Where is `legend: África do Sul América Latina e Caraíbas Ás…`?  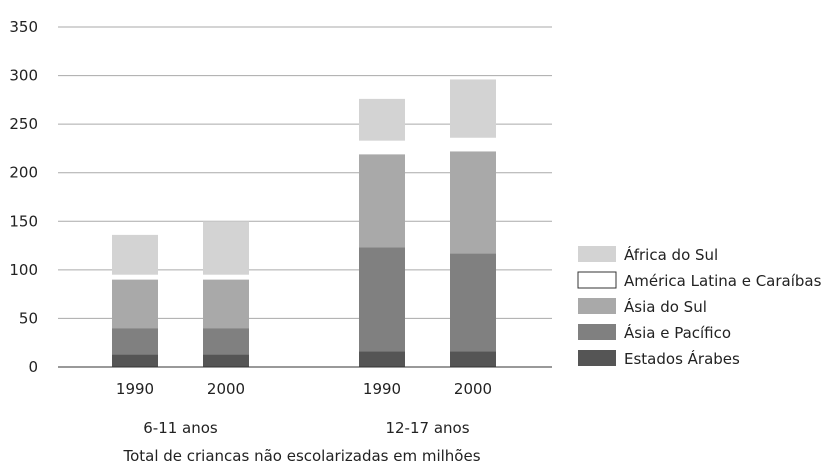
legend: África do Sul América Latina e Caraíbas Ás… is located at coordinates (699, 306).